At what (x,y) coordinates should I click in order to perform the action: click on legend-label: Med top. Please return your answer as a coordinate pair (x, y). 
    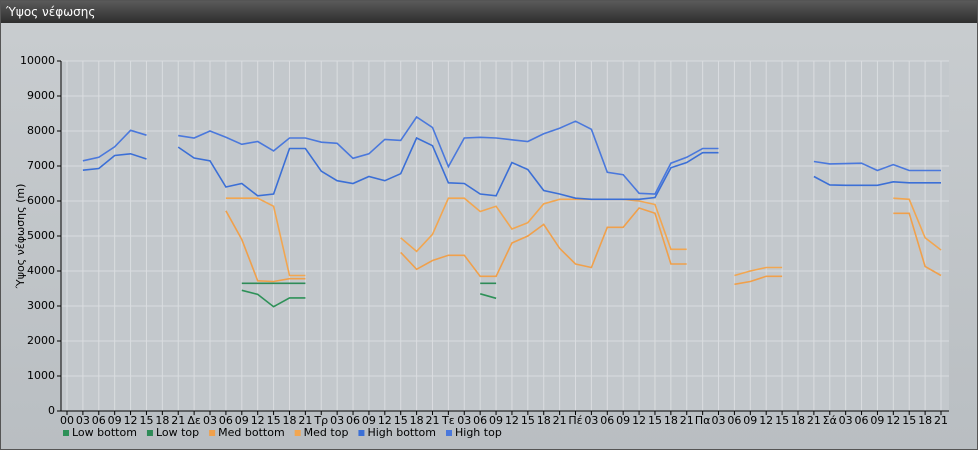
    Looking at the image, I should click on (326, 432).